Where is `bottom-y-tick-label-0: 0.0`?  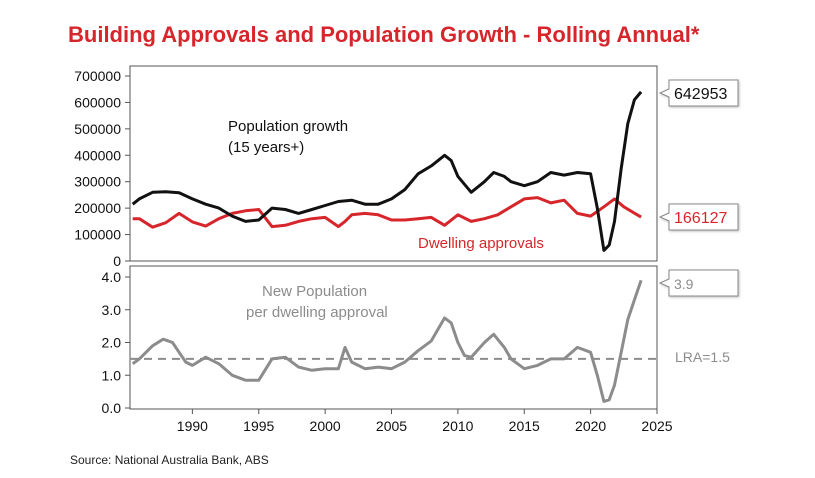 bottom-y-tick-label-0: 0.0 is located at coordinates (112, 408).